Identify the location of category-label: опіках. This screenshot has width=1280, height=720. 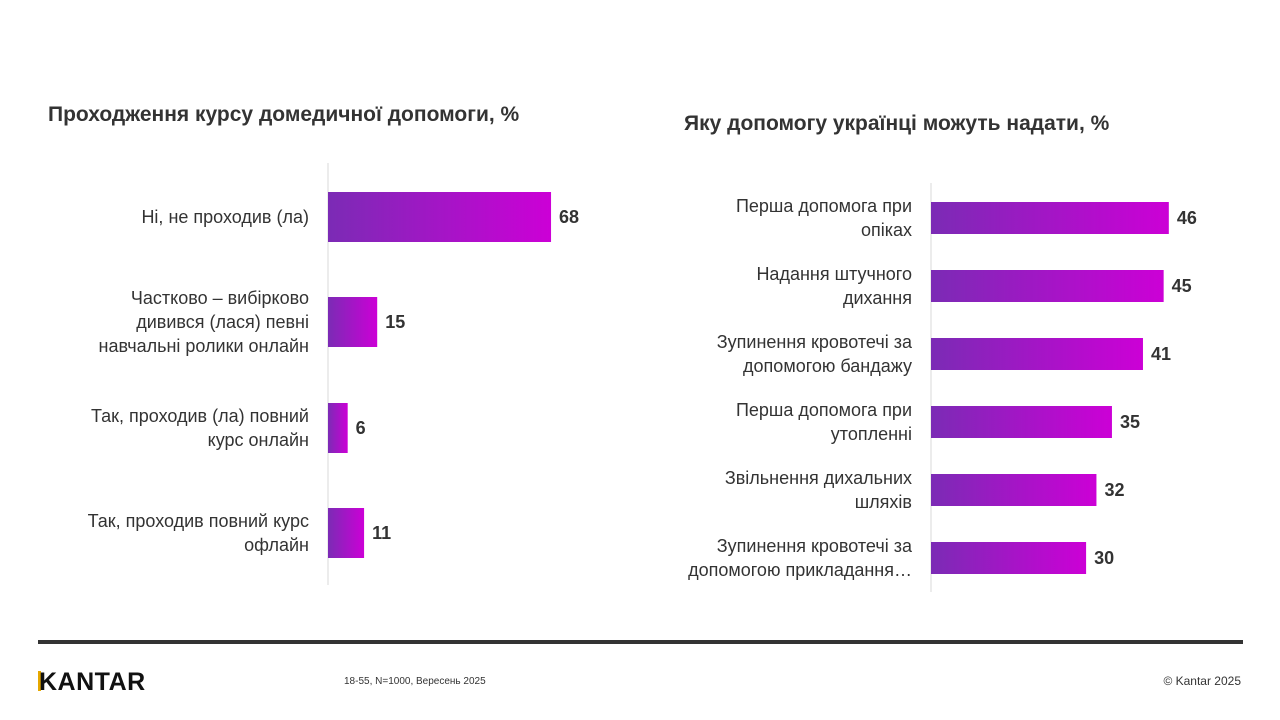
(886, 230).